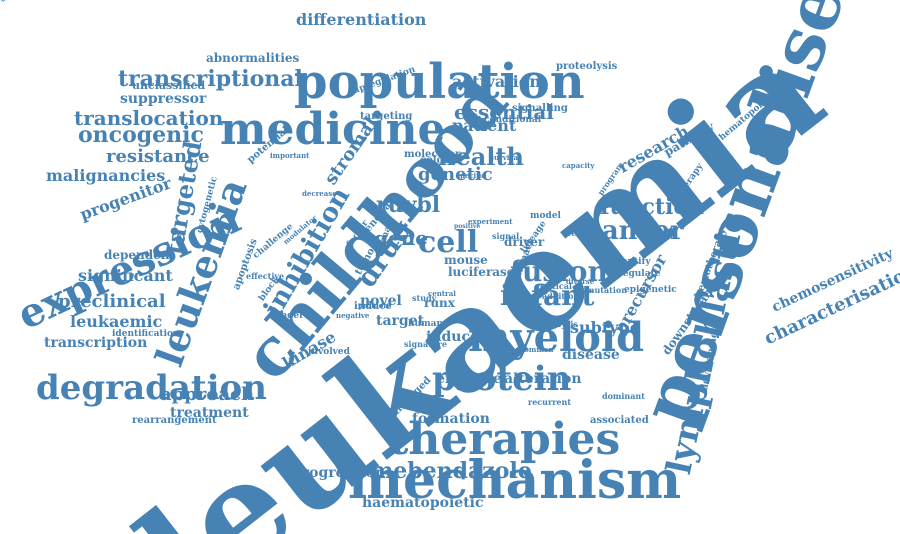  Describe the element at coordinates (451, 419) in the screenshot. I see `word-formation: formation` at that location.